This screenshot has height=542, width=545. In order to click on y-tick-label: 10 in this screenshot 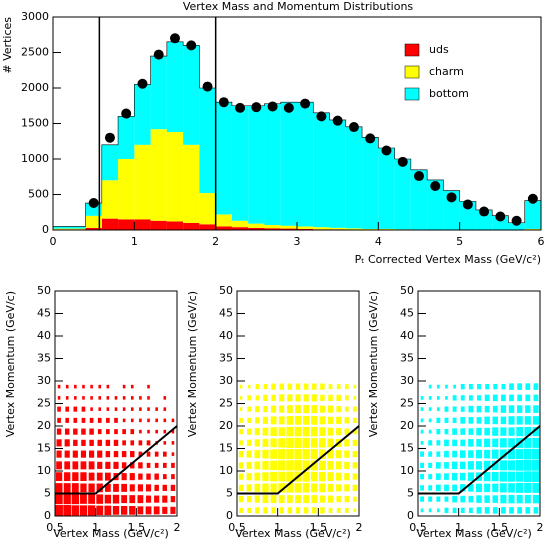, I will do `click(407, 470)`.